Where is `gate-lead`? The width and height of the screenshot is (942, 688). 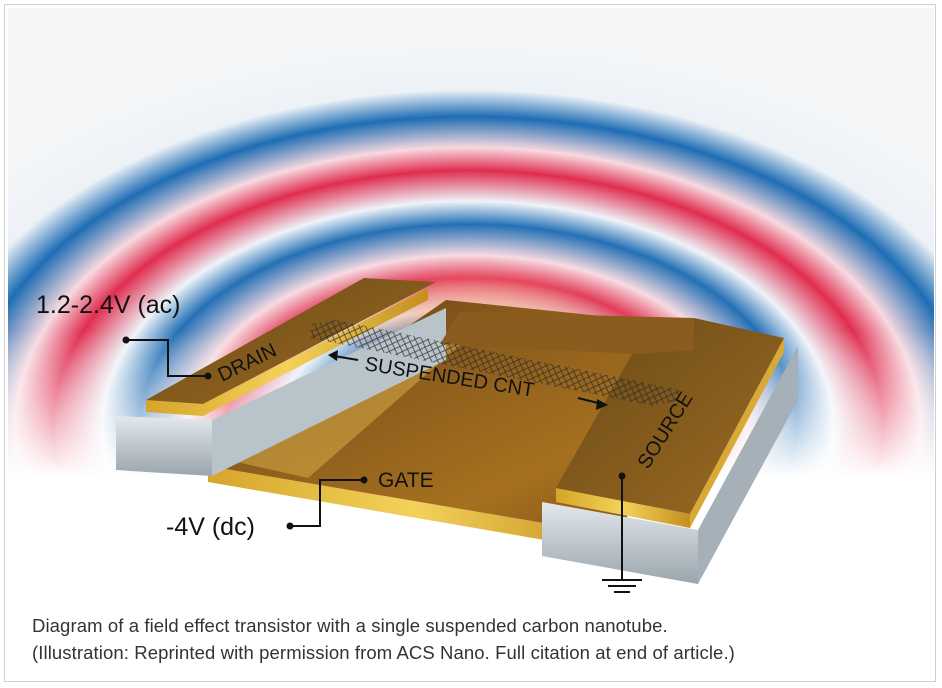 gate-lead is located at coordinates (327, 503).